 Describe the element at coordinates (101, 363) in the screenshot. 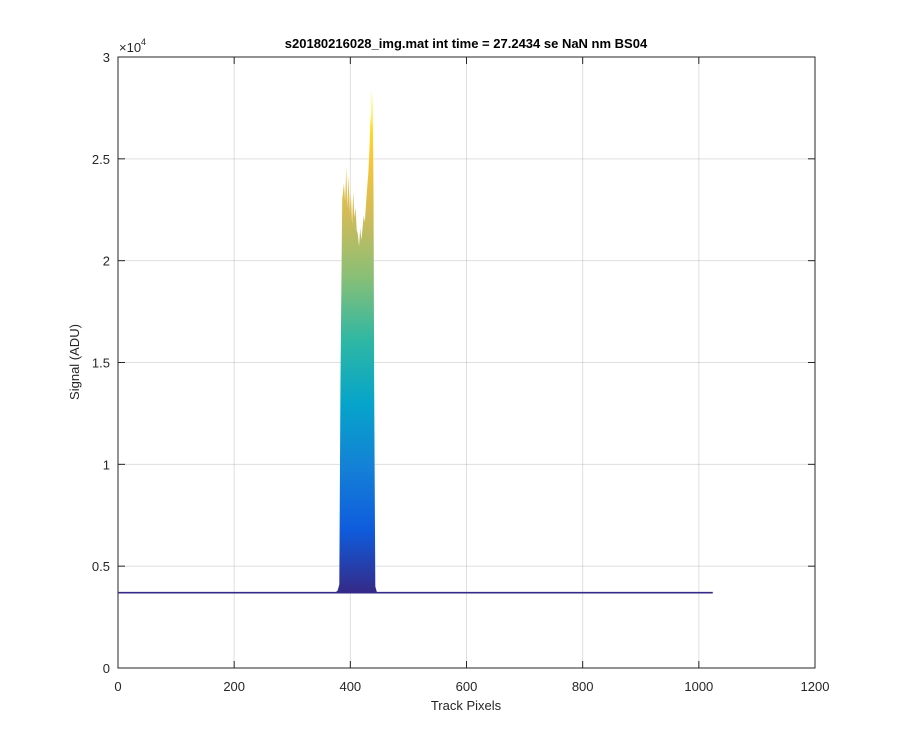

I see `y-tick-label: 1.5` at that location.